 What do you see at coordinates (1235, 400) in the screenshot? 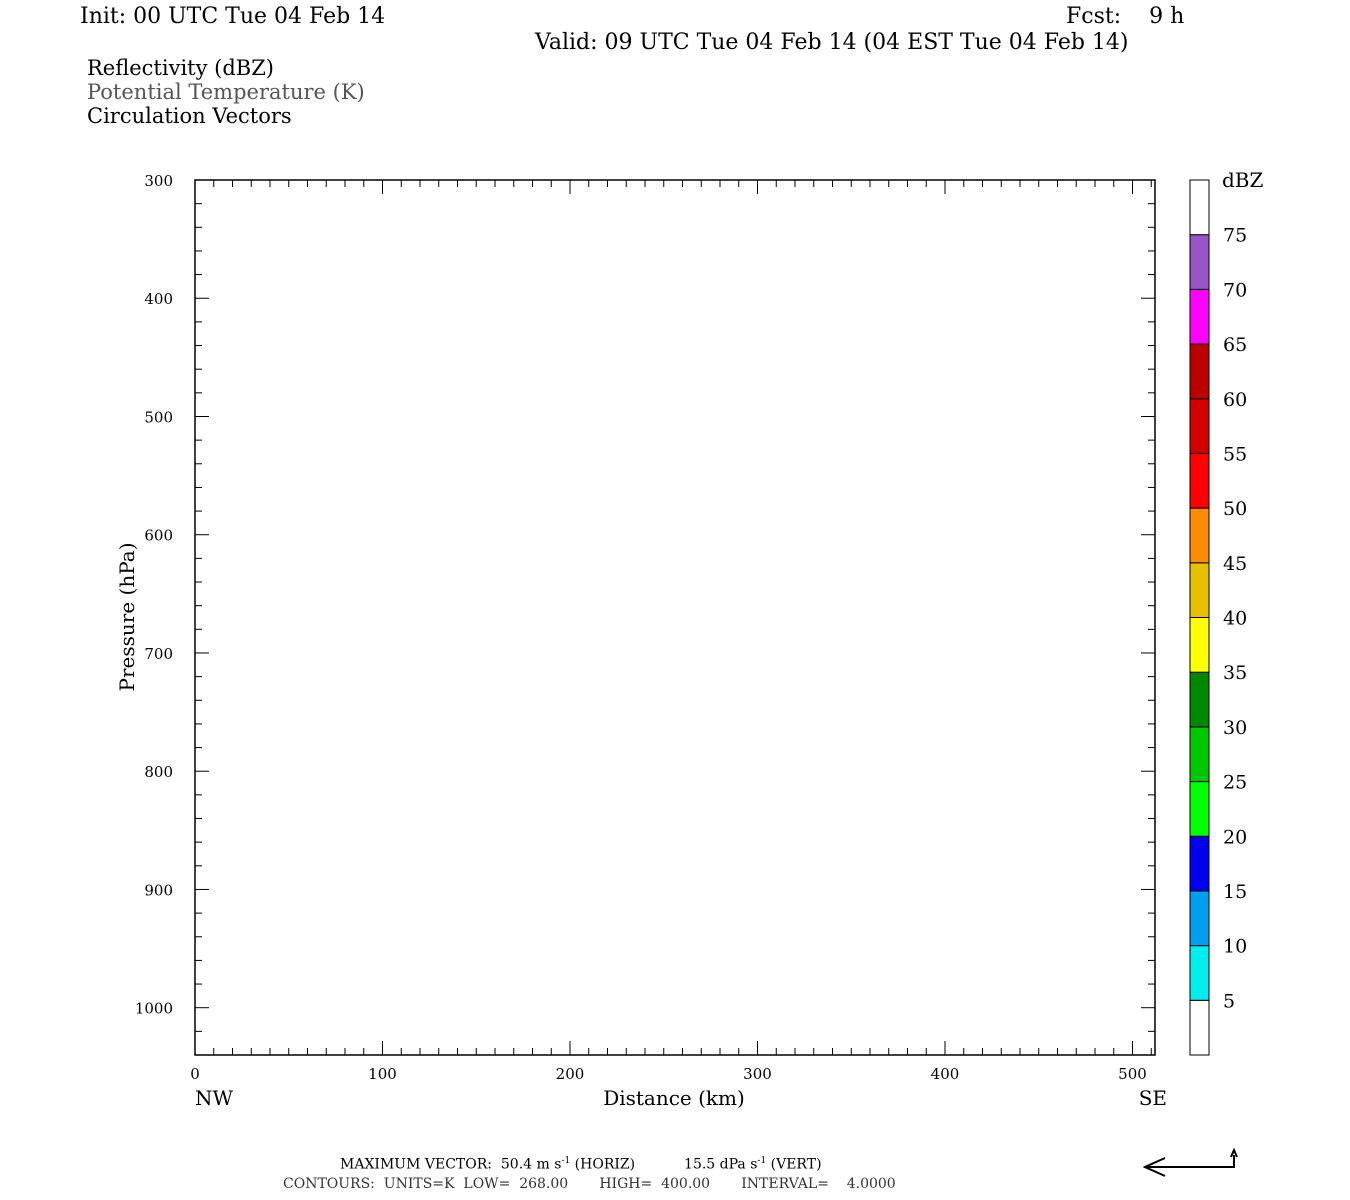
I see `colorbar-level-label: 60` at bounding box center [1235, 400].